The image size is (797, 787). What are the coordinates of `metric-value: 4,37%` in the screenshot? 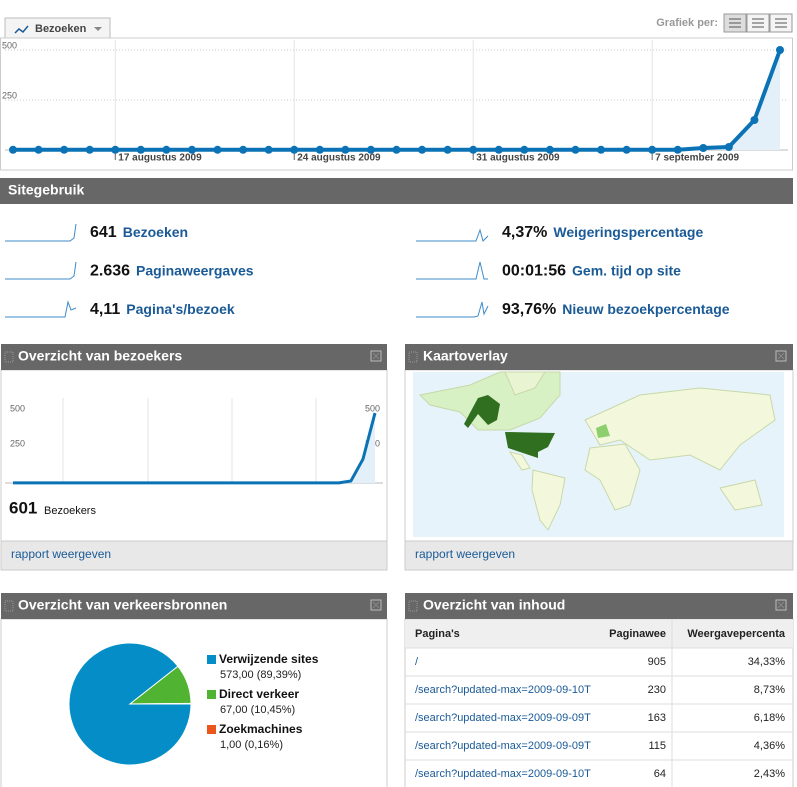 It's located at (524, 232).